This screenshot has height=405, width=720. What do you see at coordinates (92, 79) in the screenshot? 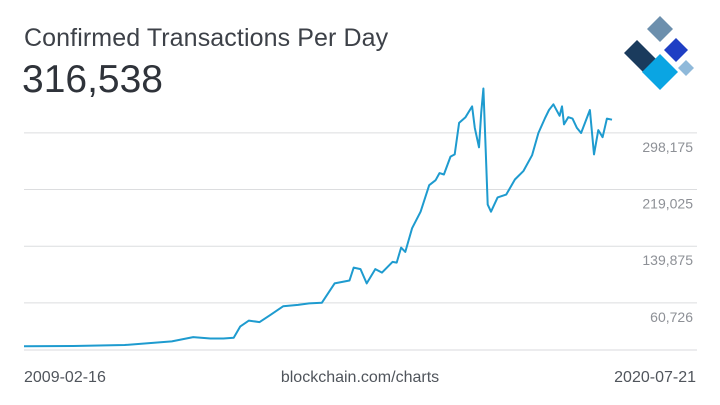
I see `current-value: 316,538` at bounding box center [92, 79].